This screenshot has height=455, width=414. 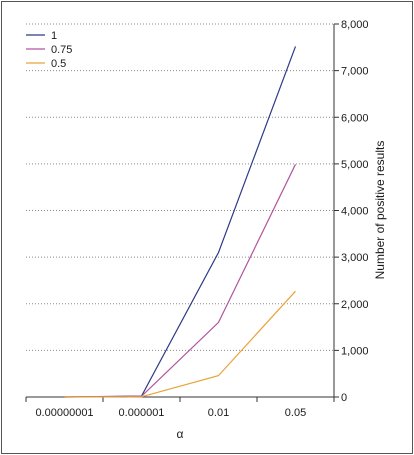 What do you see at coordinates (355, 305) in the screenshot?
I see `y-tick-label: 2,000` at bounding box center [355, 305].